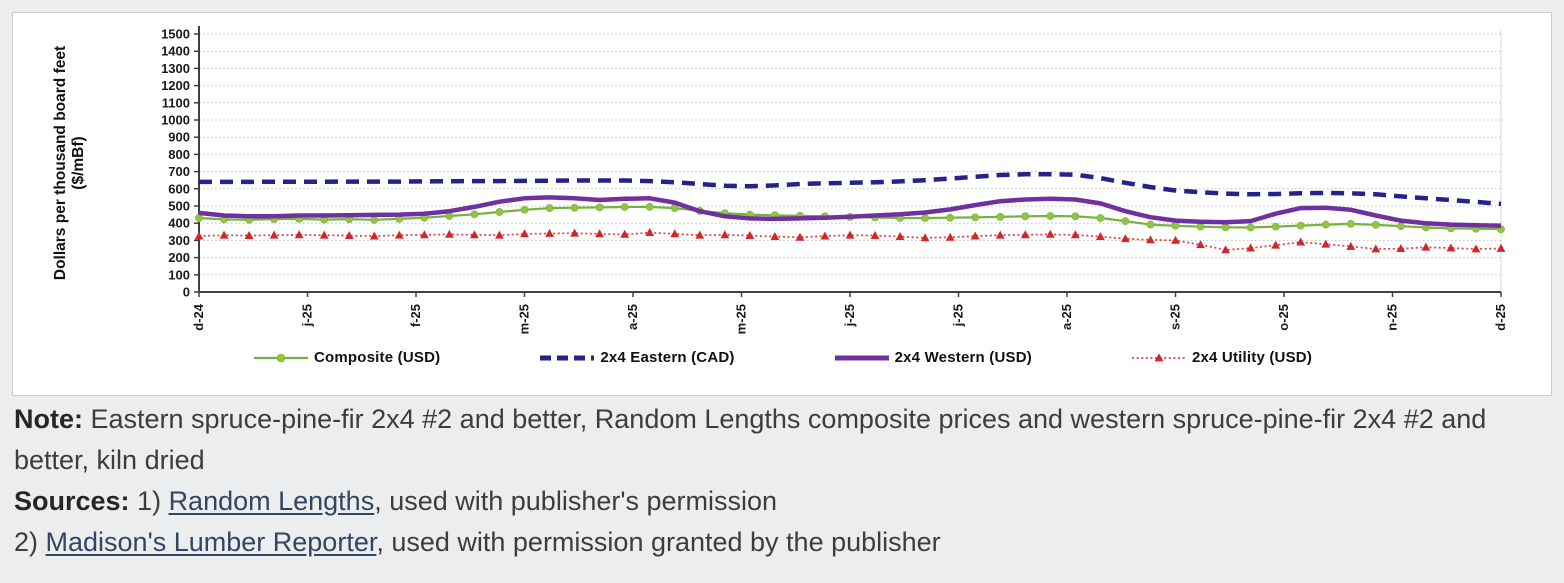 The height and width of the screenshot is (583, 1564). What do you see at coordinates (198, 317) in the screenshot?
I see `x-tick-label: d-24` at bounding box center [198, 317].